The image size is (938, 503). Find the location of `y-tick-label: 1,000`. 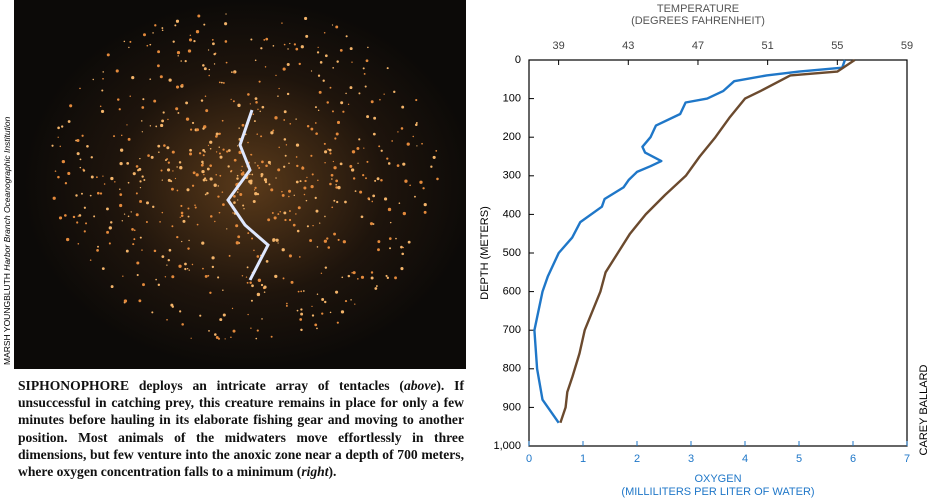

y-tick-label: 1,000 is located at coordinates (507, 446).